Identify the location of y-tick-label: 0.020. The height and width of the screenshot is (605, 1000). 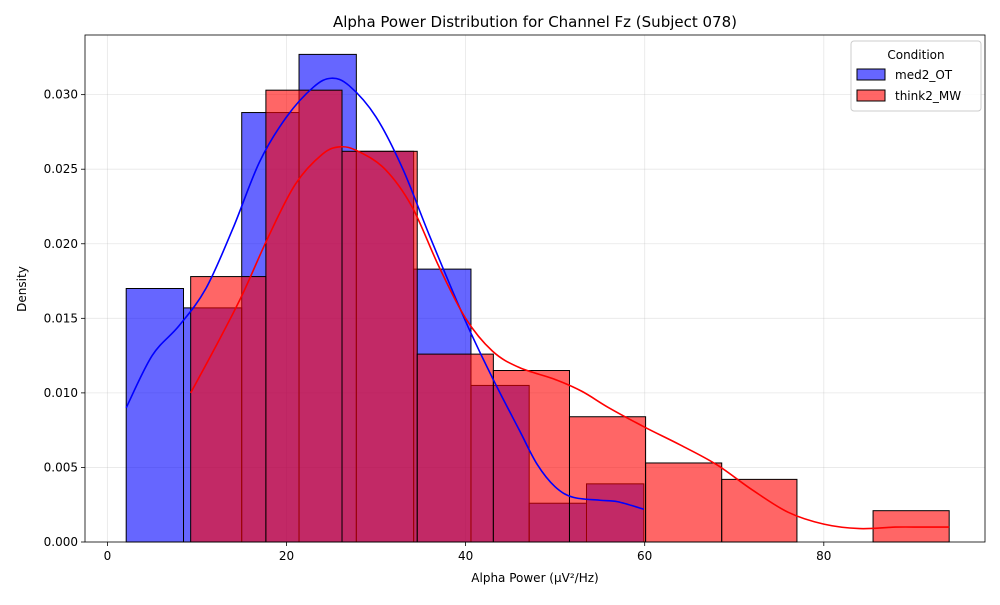
(61, 244).